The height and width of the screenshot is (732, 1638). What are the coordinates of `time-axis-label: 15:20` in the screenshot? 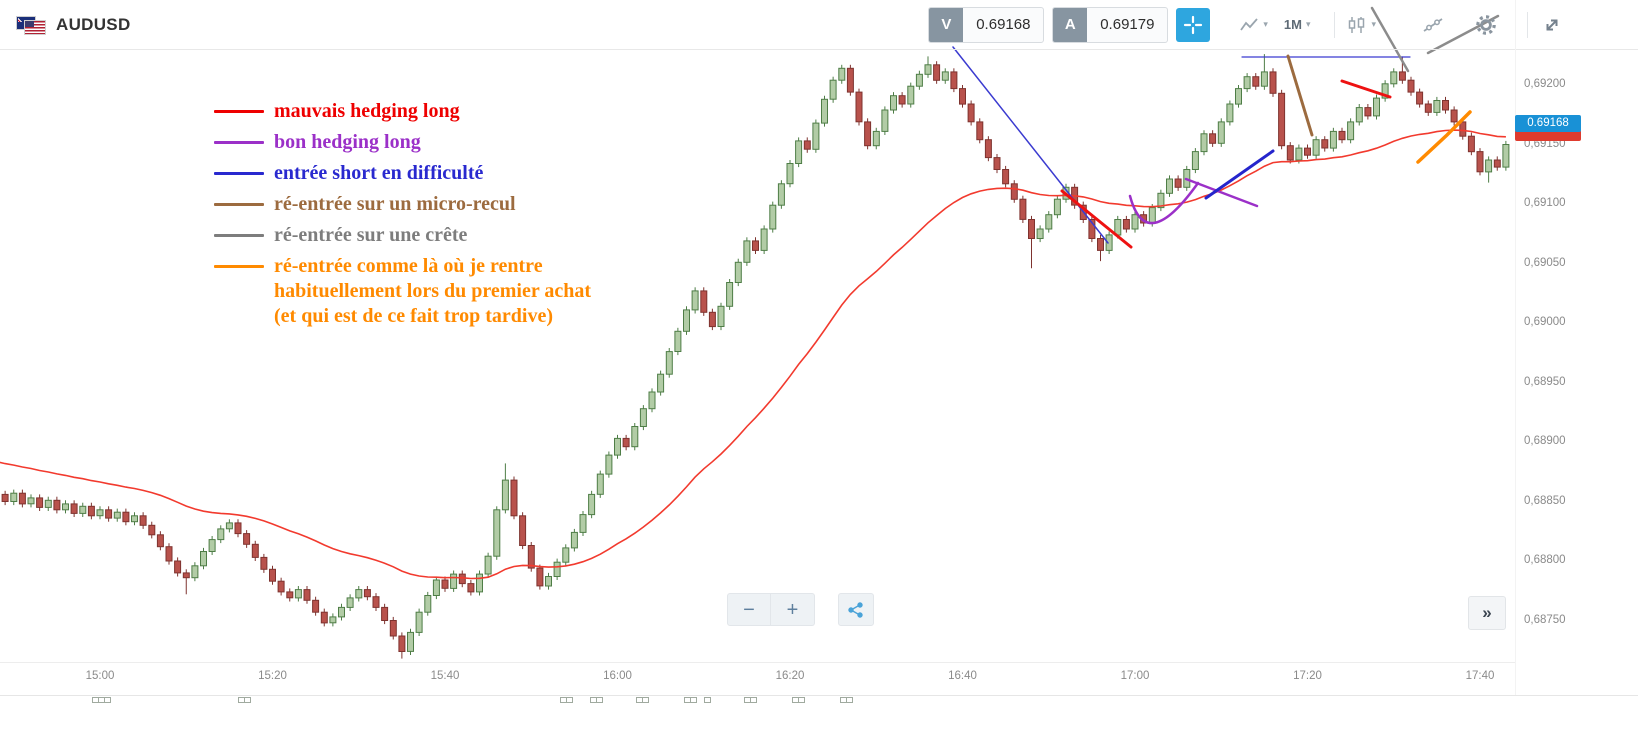 It's located at (272, 676).